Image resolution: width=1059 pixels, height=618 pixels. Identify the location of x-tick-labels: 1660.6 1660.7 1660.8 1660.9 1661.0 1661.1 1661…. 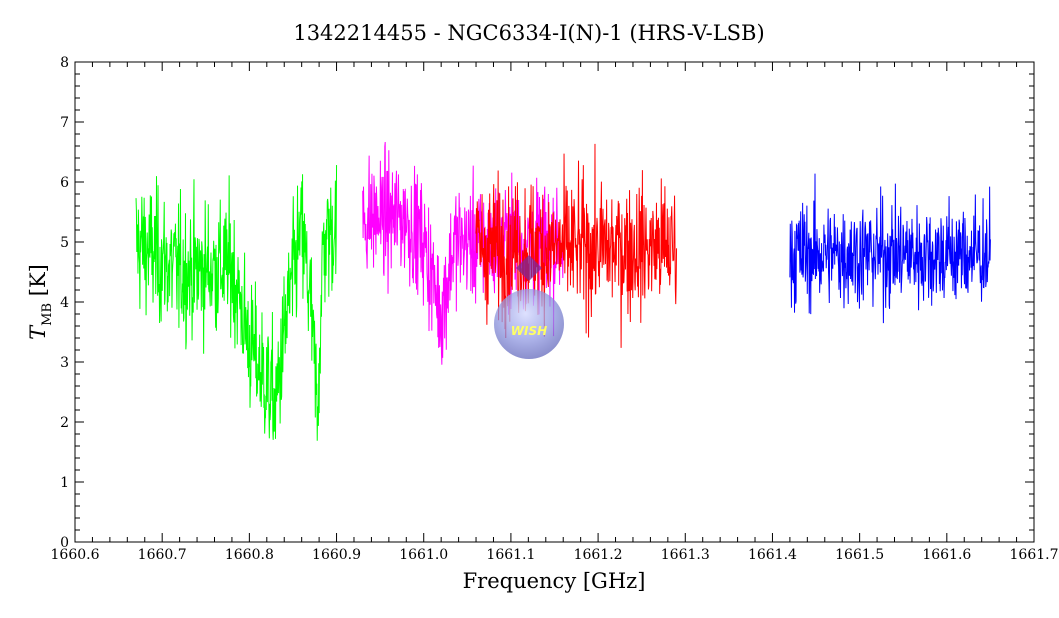
(555, 555).